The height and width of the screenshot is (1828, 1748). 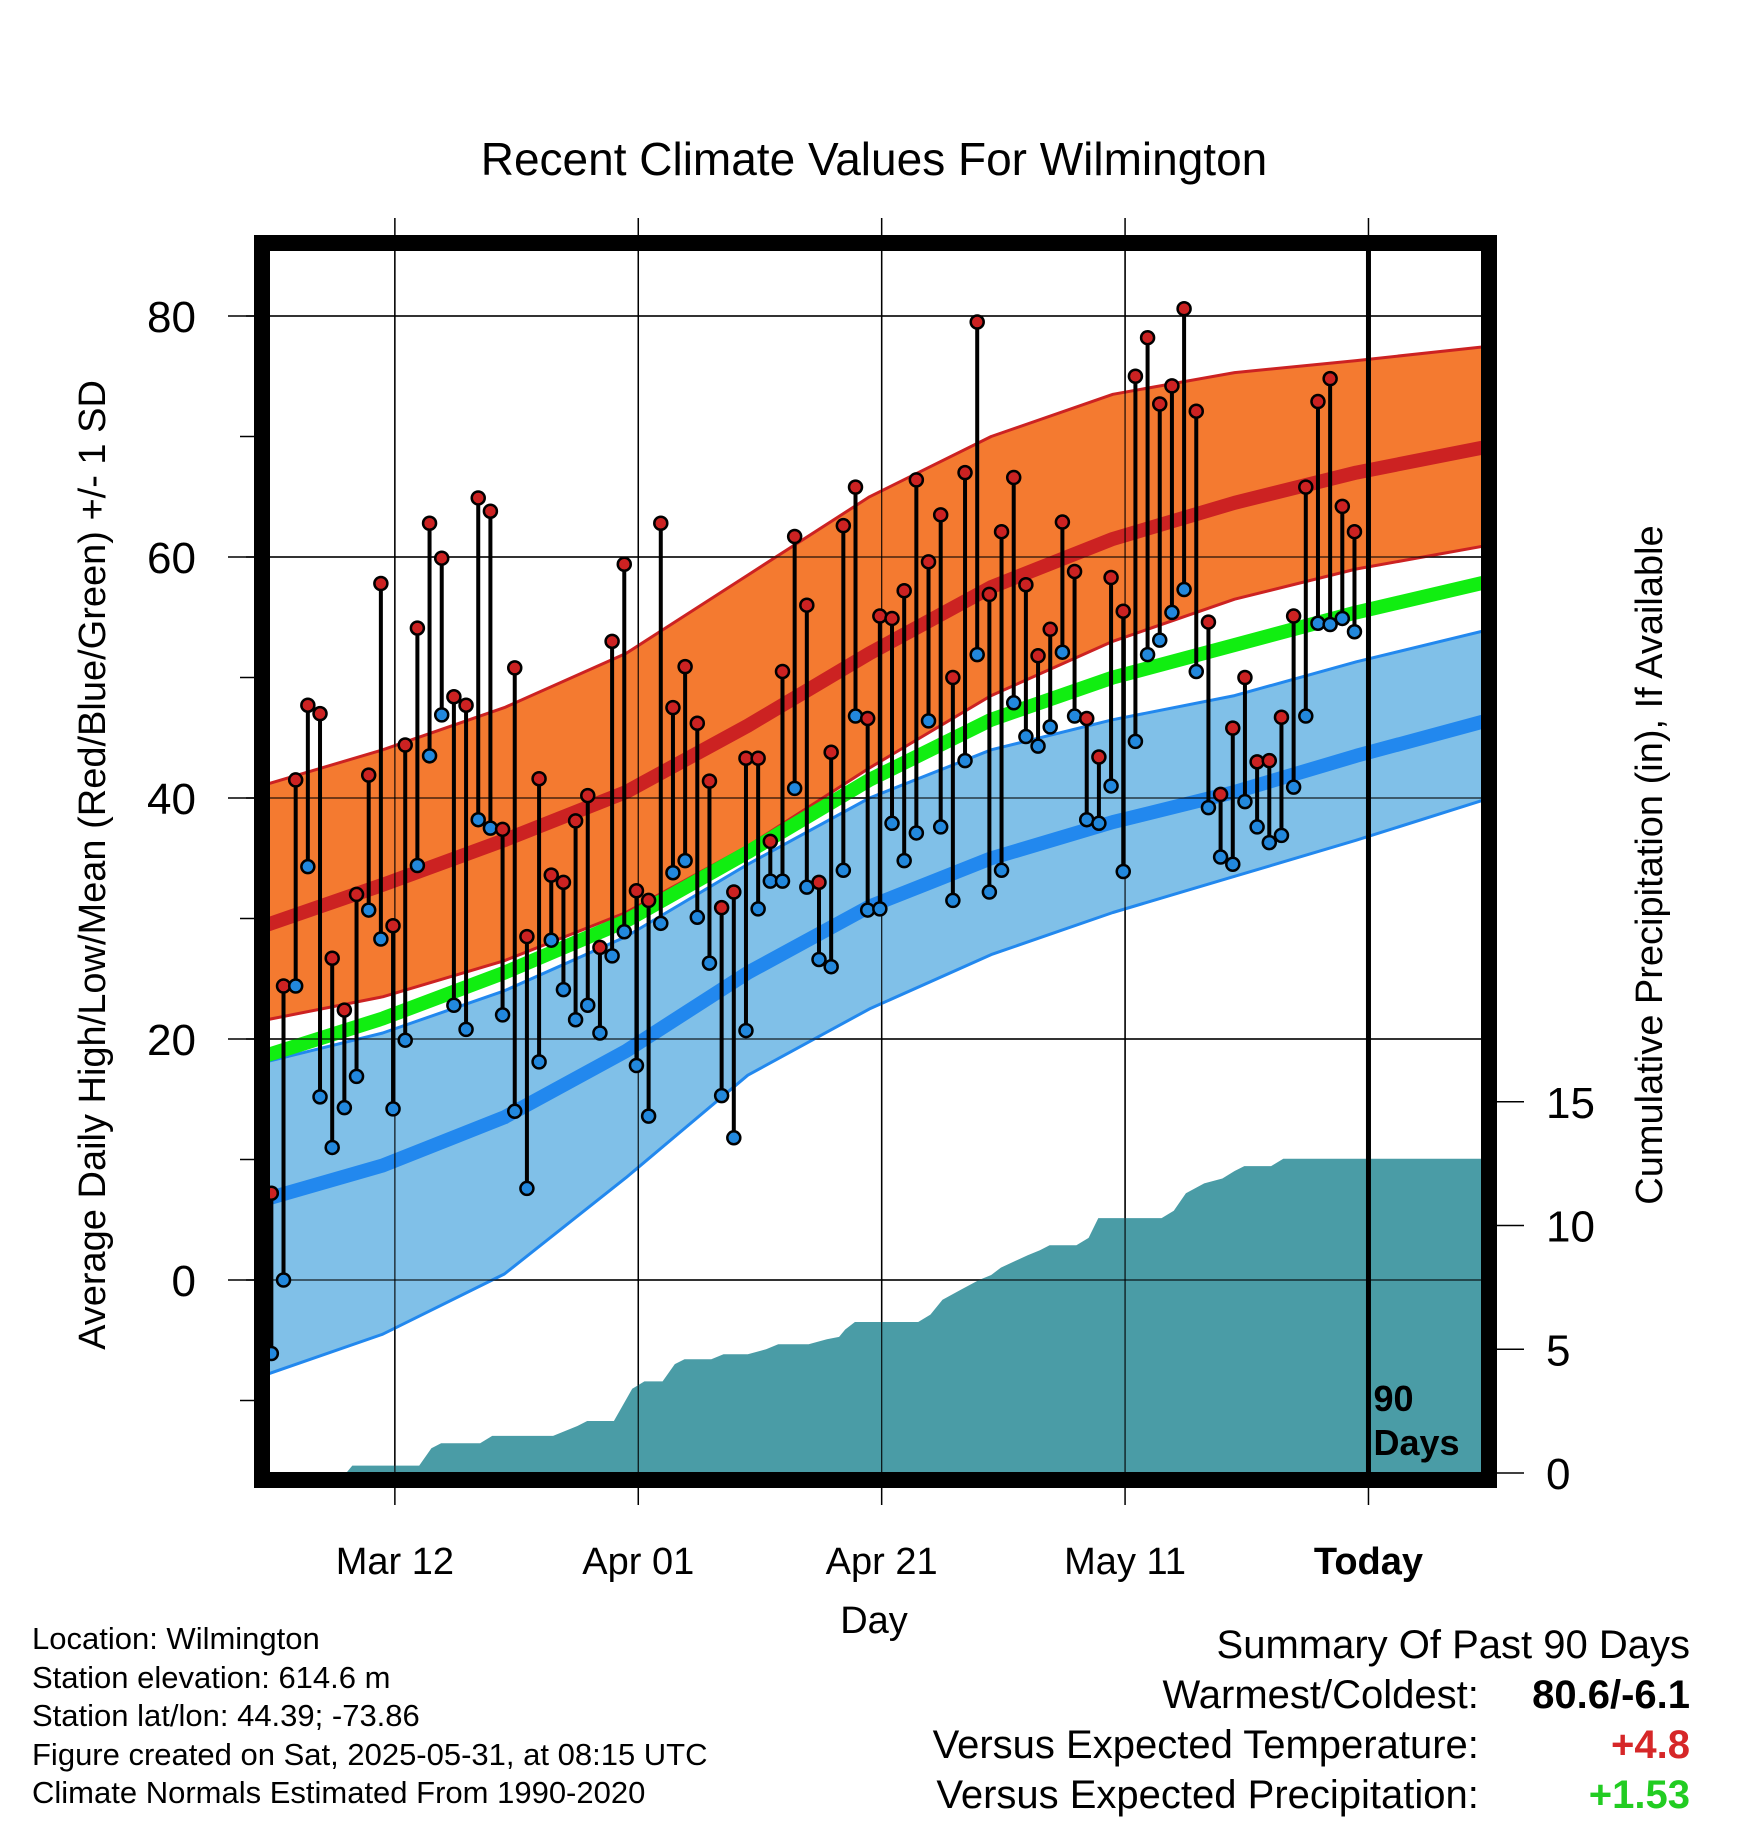 What do you see at coordinates (171, 799) in the screenshot?
I see `y-left-tick-label: 40` at bounding box center [171, 799].